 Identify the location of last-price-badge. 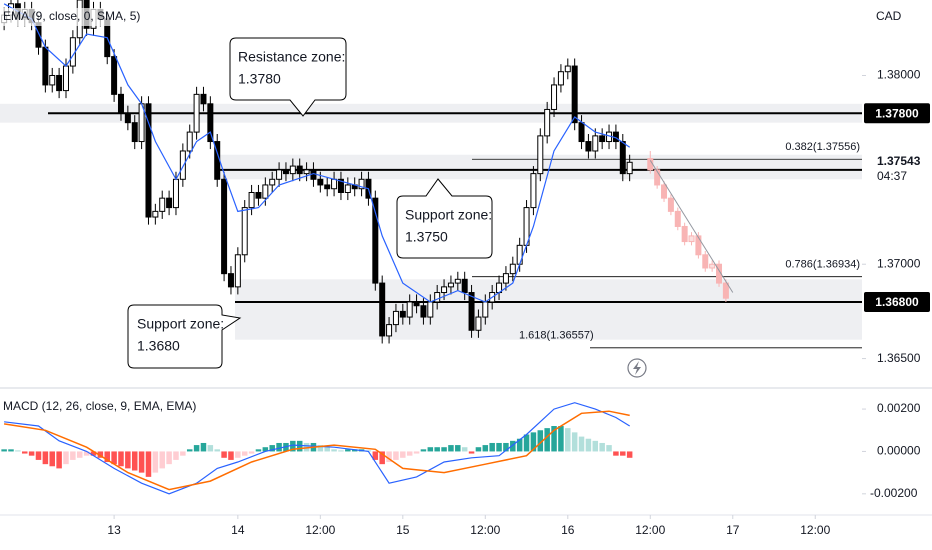
(897, 167).